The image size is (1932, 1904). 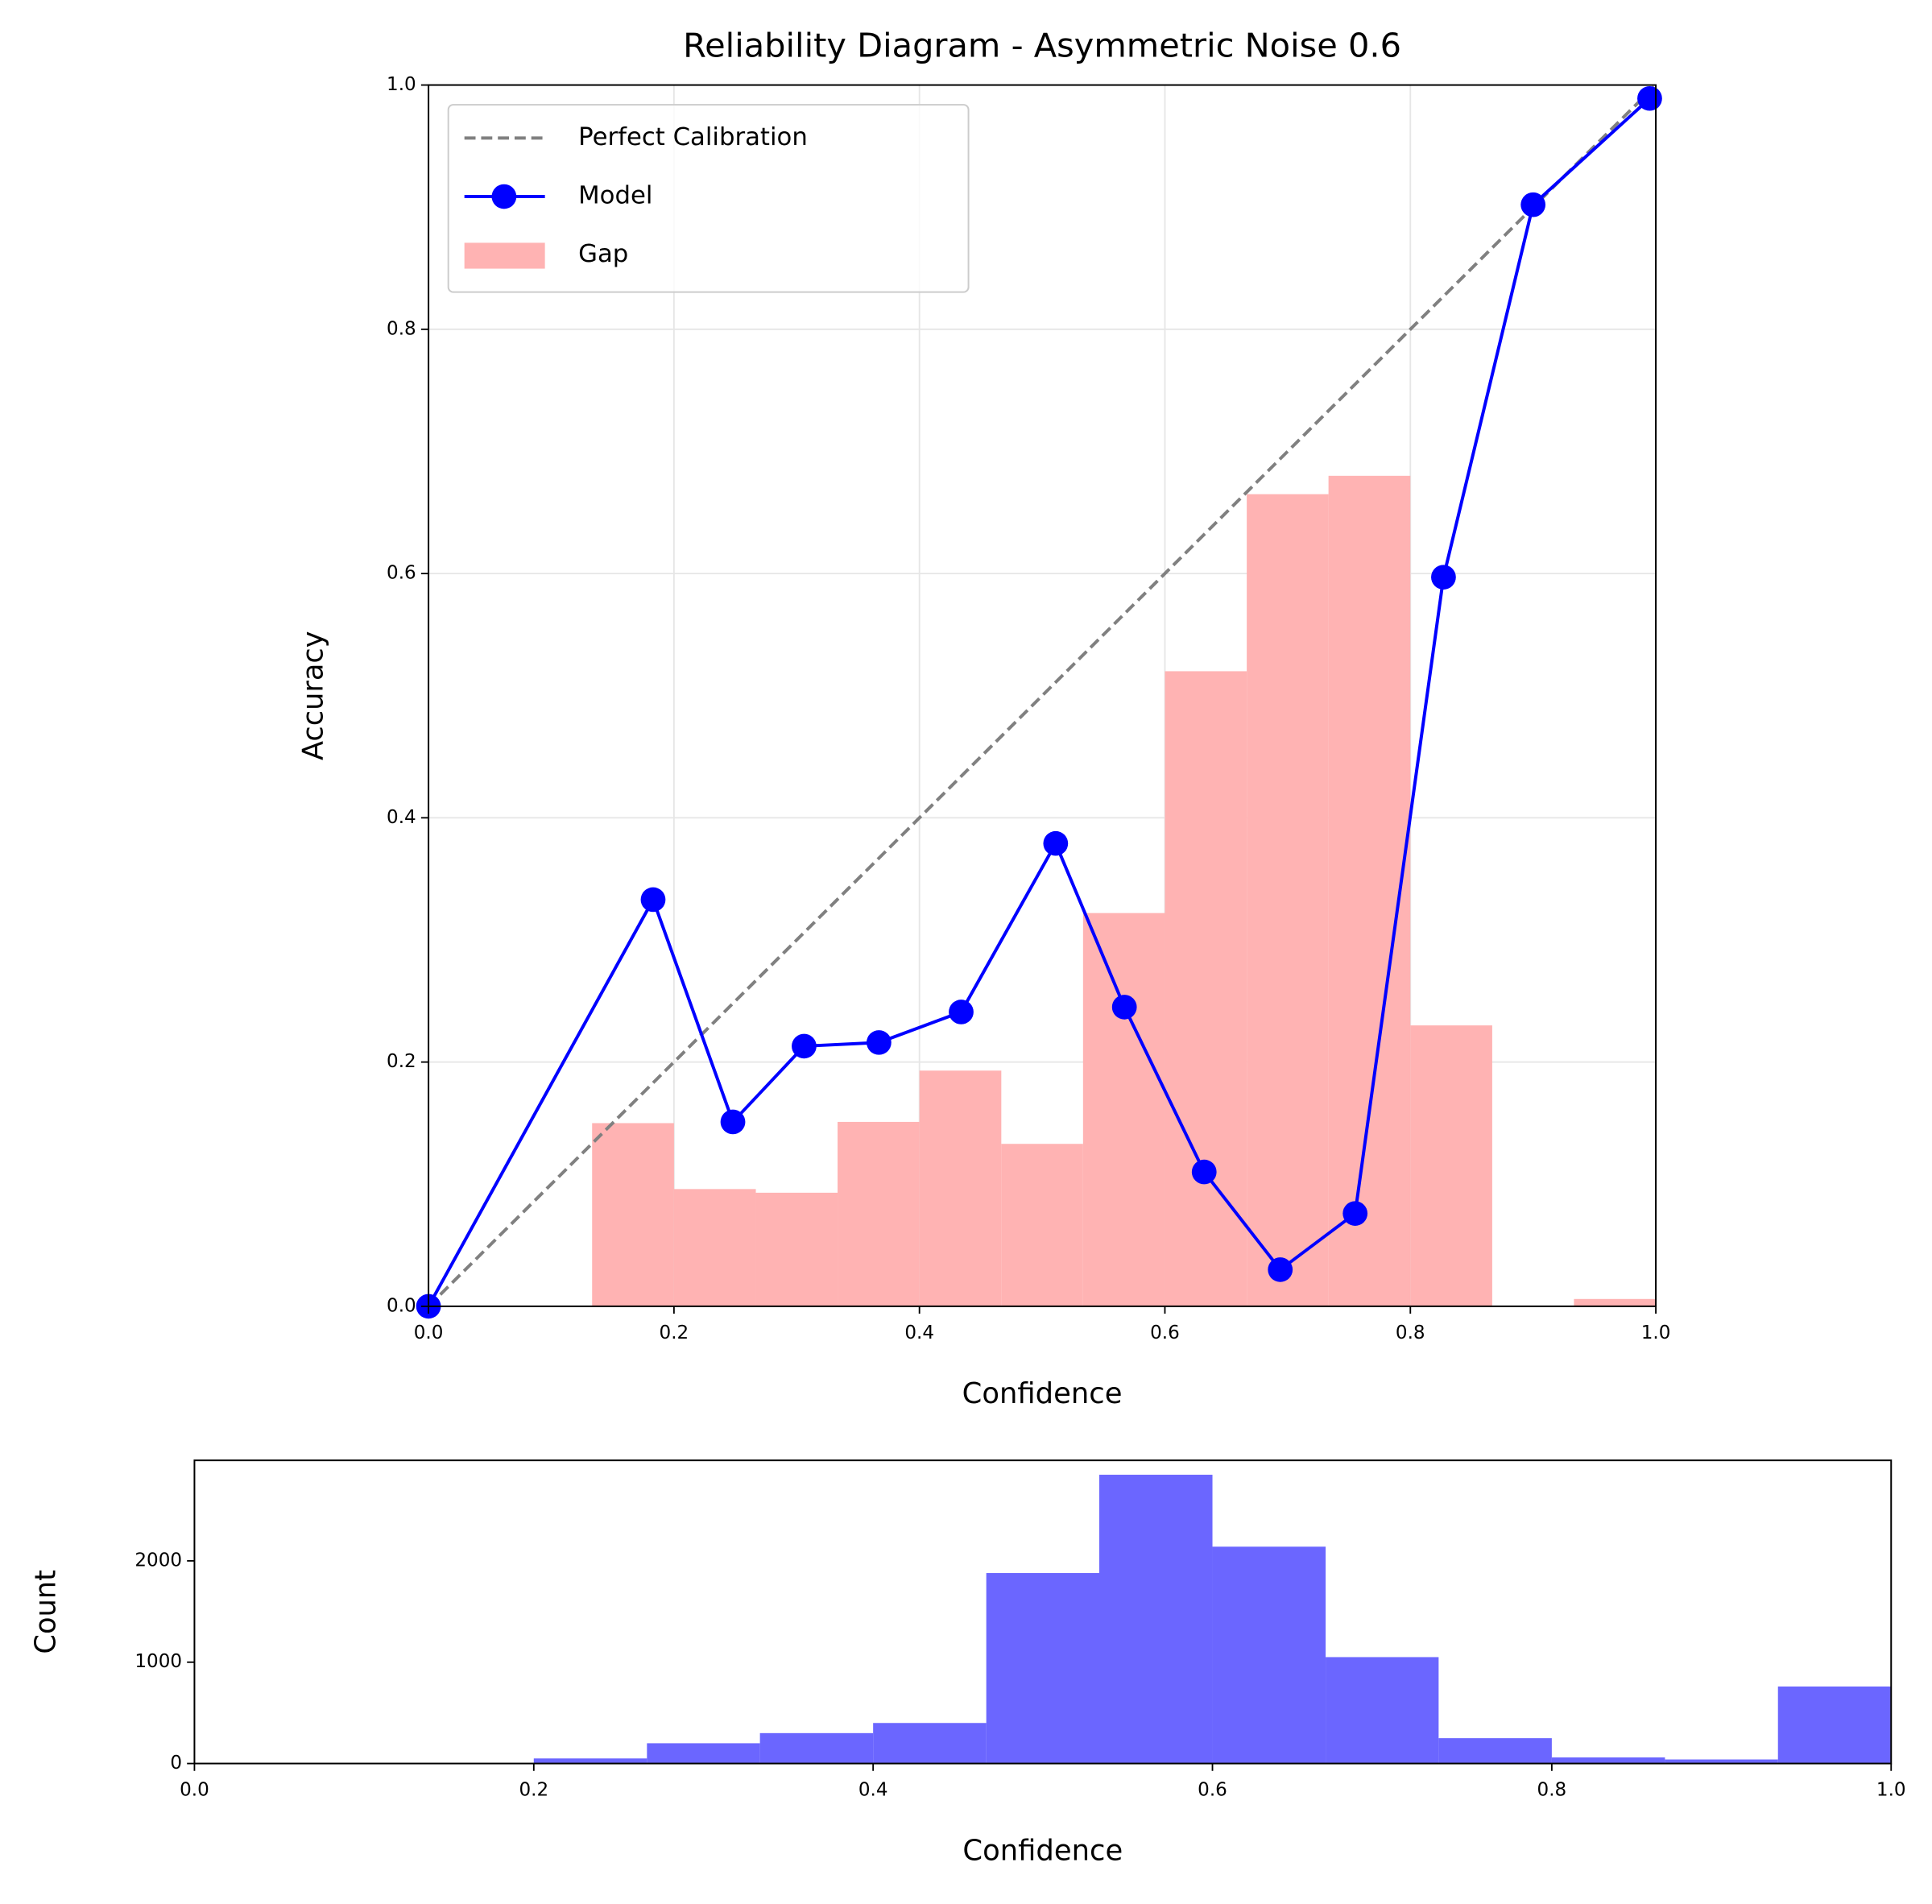 What do you see at coordinates (615, 196) in the screenshot?
I see `legend-label: Model` at bounding box center [615, 196].